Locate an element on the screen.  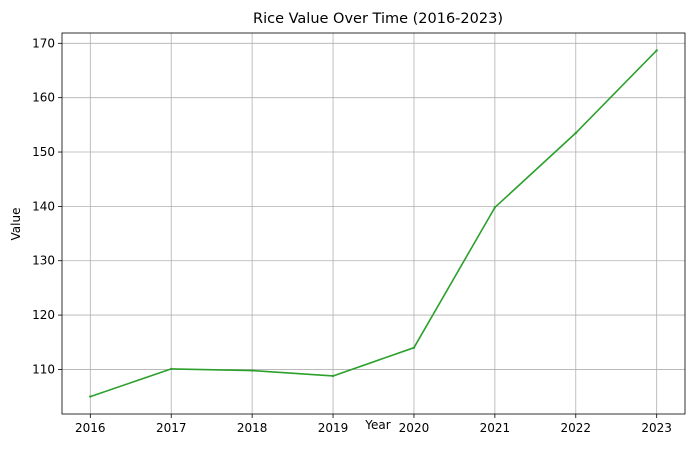
y-tick-label: 150 is located at coordinates (43, 152).